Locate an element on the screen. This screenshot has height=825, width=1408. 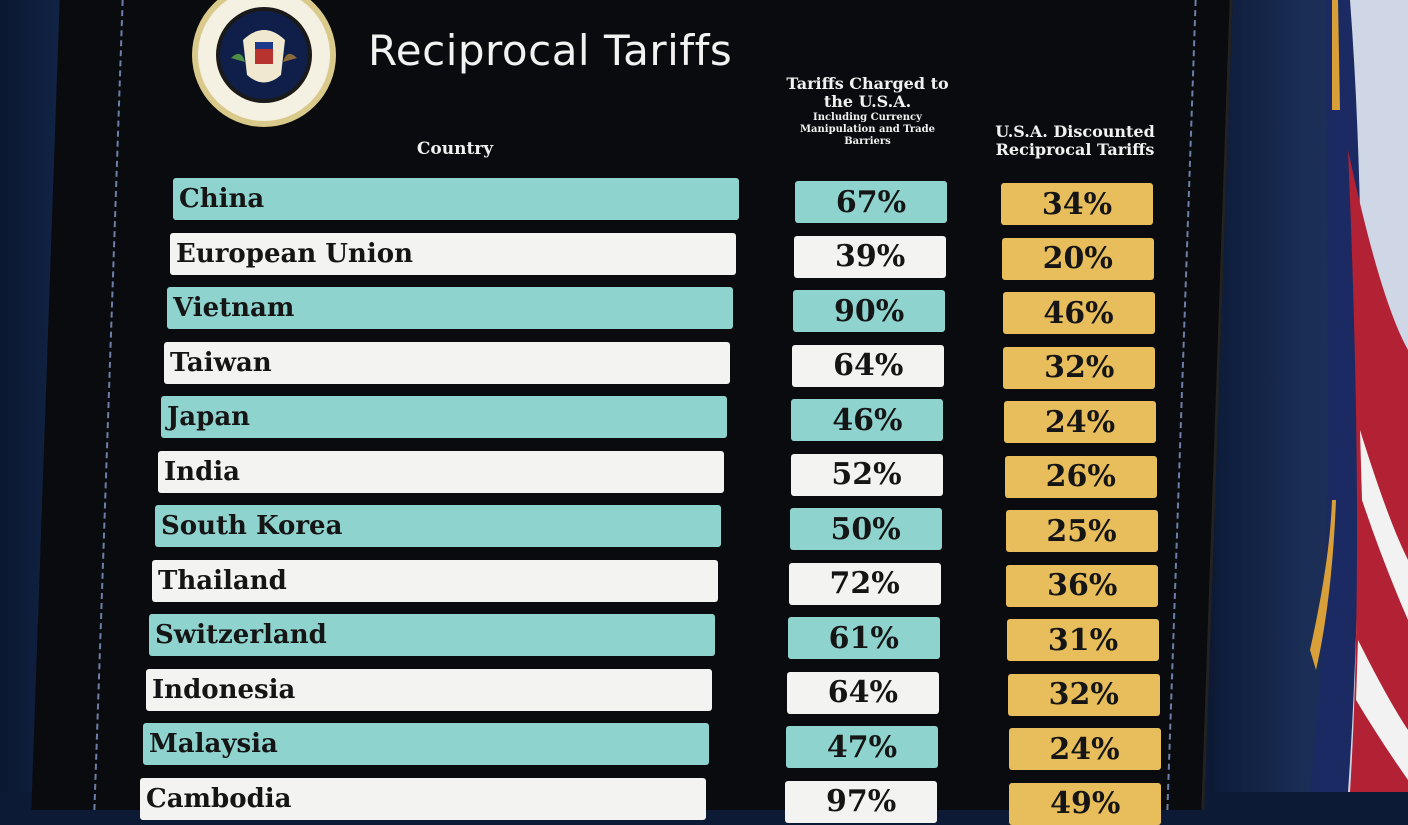
charged-tariff-cell: 90% is located at coordinates (869, 311).